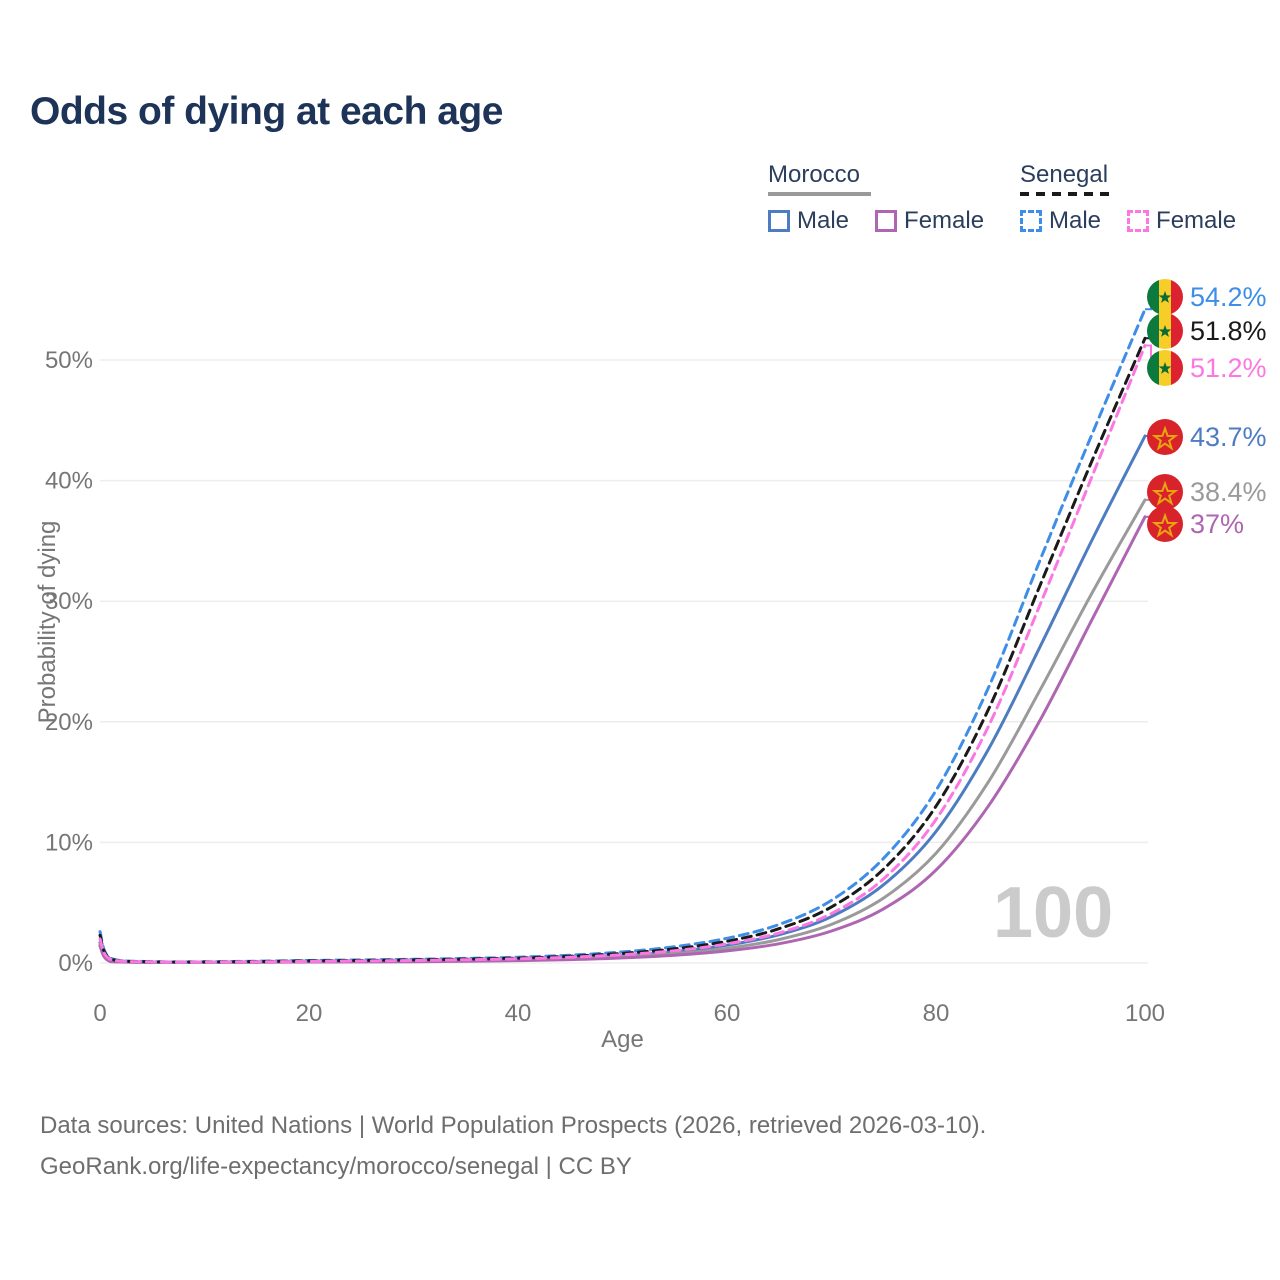 The width and height of the screenshot is (1280, 1280). What do you see at coordinates (99, 1013) in the screenshot?
I see `x-tick-label: 0` at bounding box center [99, 1013].